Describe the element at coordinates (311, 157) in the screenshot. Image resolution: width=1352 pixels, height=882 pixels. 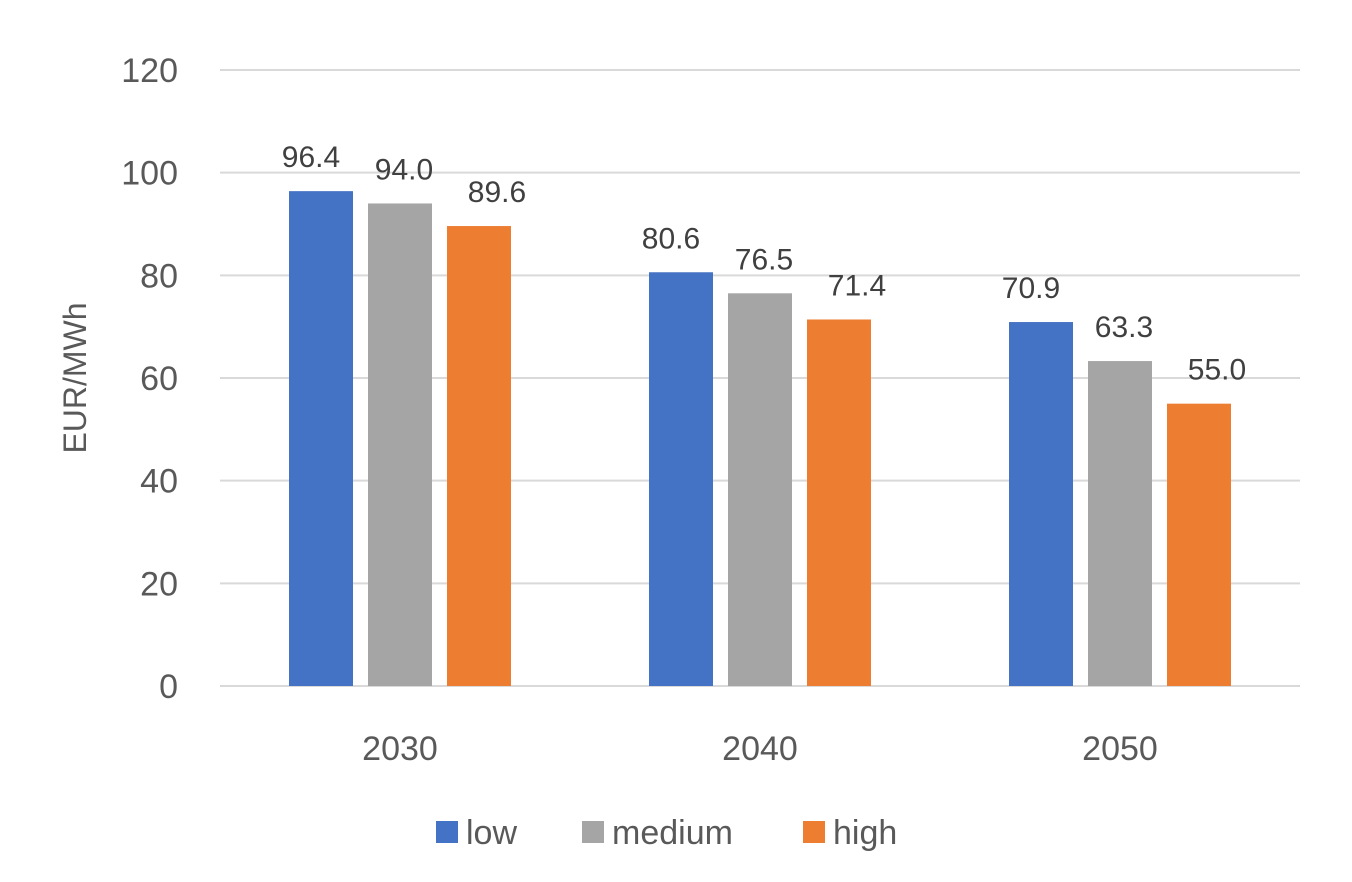
I see `data-label-low-2030: 96.4` at that location.